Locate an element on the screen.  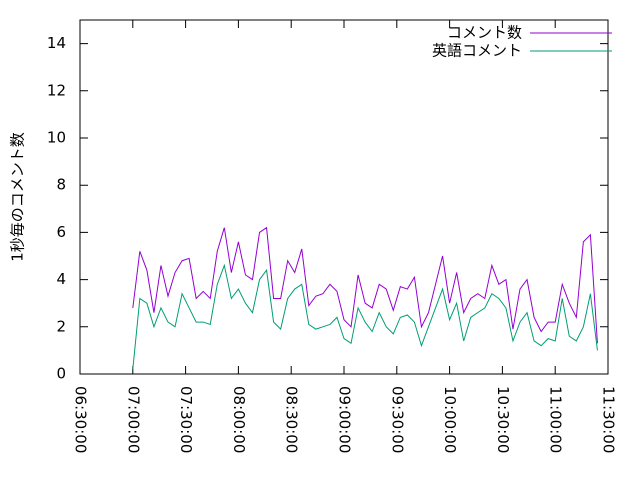
x-tick-label: 09:00:00 is located at coordinates (345, 419).